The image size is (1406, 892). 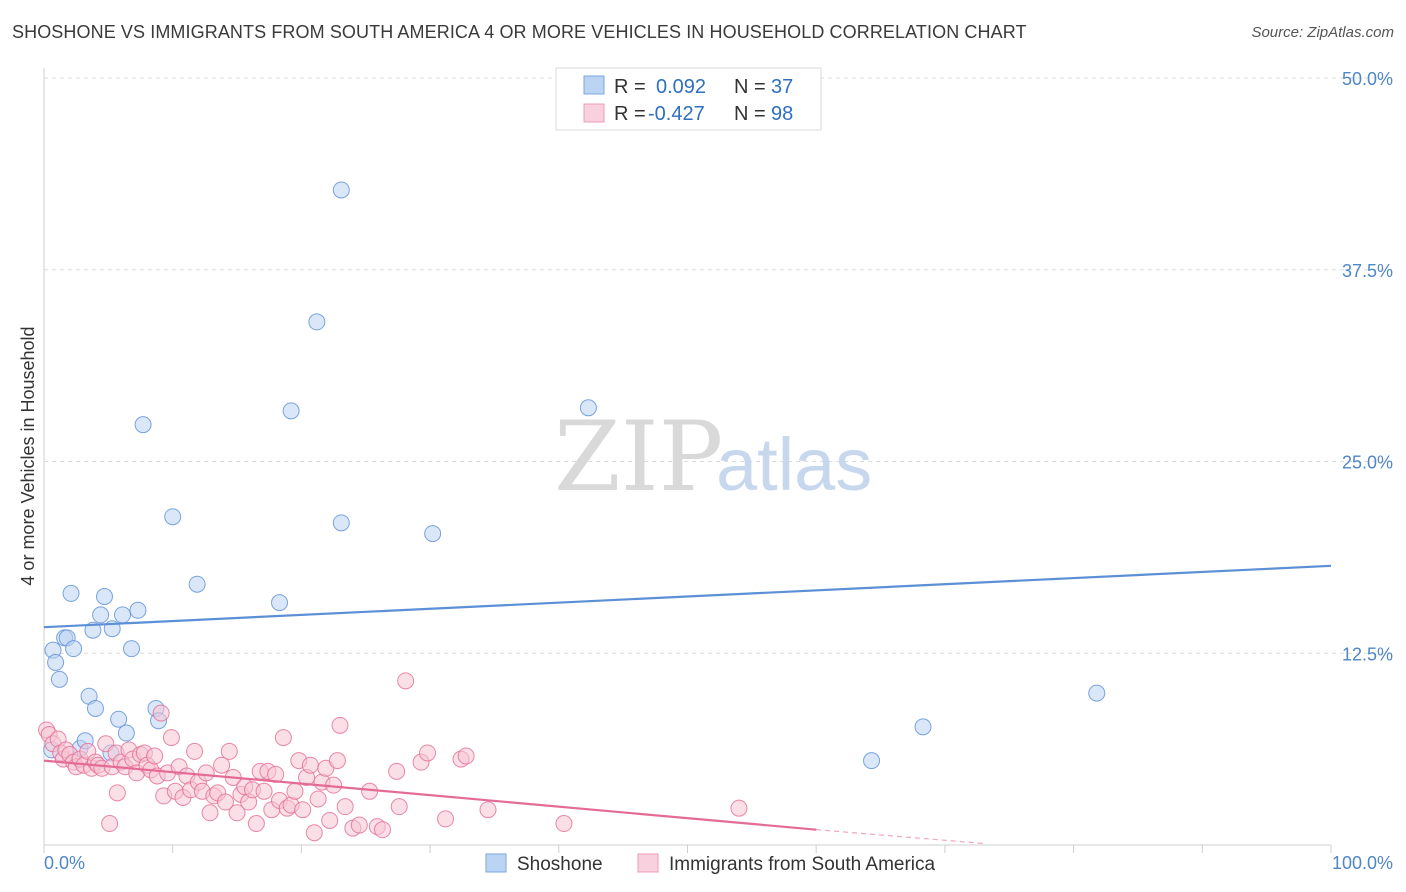 I want to click on source-label: Source: ZipAtlas.com, so click(x=1322, y=32).